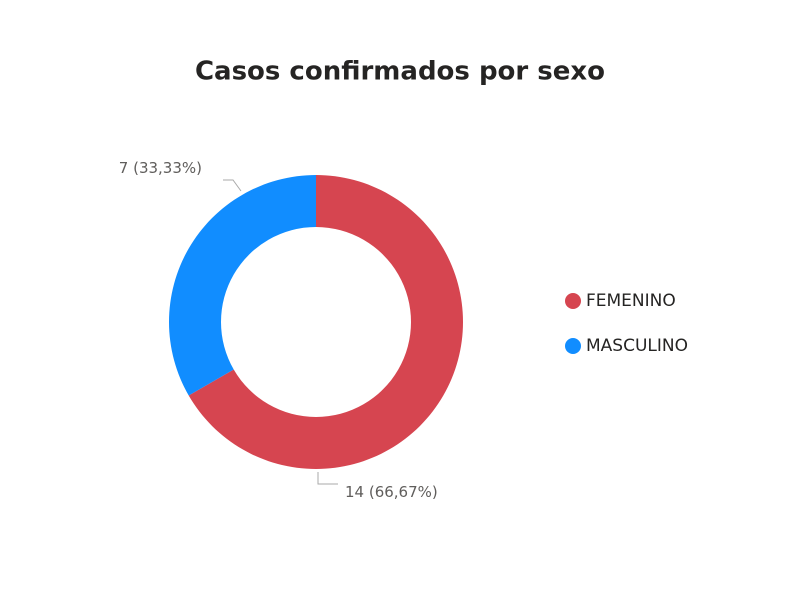 Image resolution: width=800 pixels, height=600 pixels. Describe the element at coordinates (637, 346) in the screenshot. I see `legend-label: MASCULINO` at that location.